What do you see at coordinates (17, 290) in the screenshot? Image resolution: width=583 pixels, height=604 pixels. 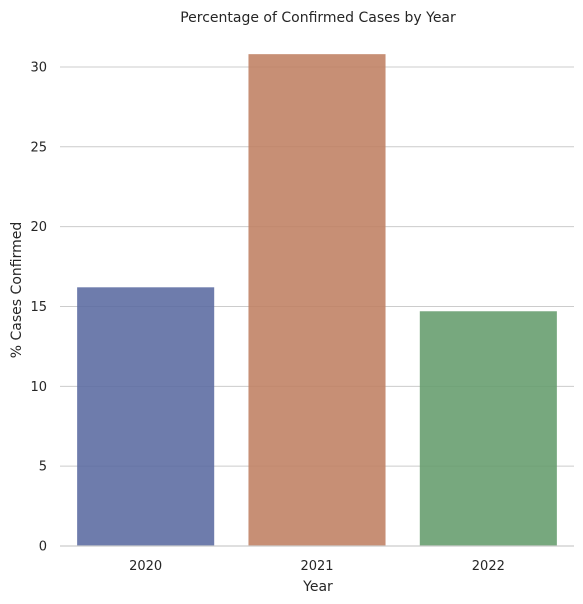 I see `y-axis-label: % Cases Confirmed` at bounding box center [17, 290].